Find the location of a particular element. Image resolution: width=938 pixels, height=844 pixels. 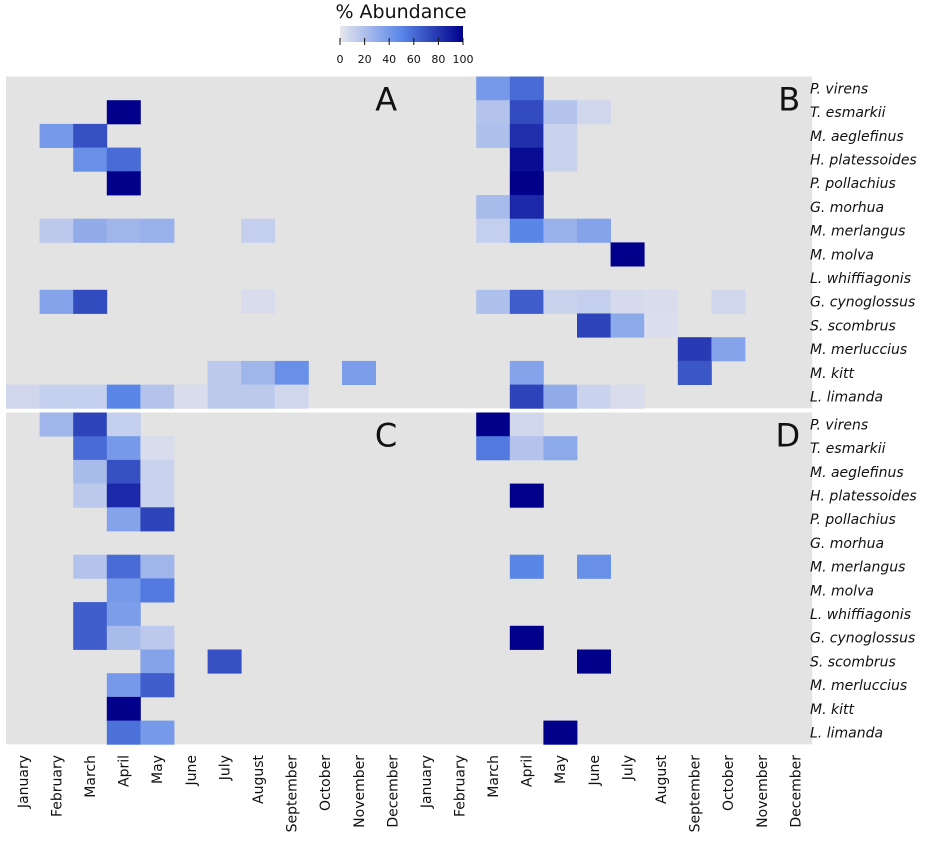

month-label: May is located at coordinates (561, 769).